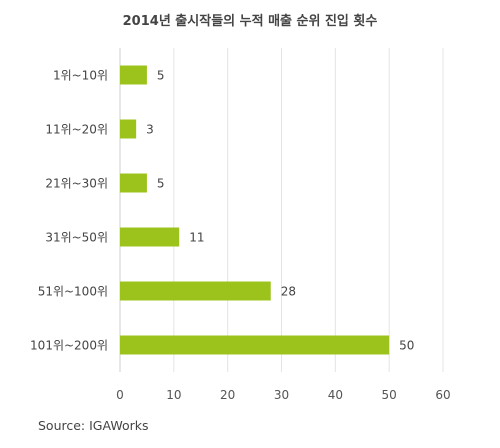  What do you see at coordinates (250, 21) in the screenshot?
I see `chart-title: 2014년 출시작들의 누적 매출 순위 진입 횟수` at bounding box center [250, 21].